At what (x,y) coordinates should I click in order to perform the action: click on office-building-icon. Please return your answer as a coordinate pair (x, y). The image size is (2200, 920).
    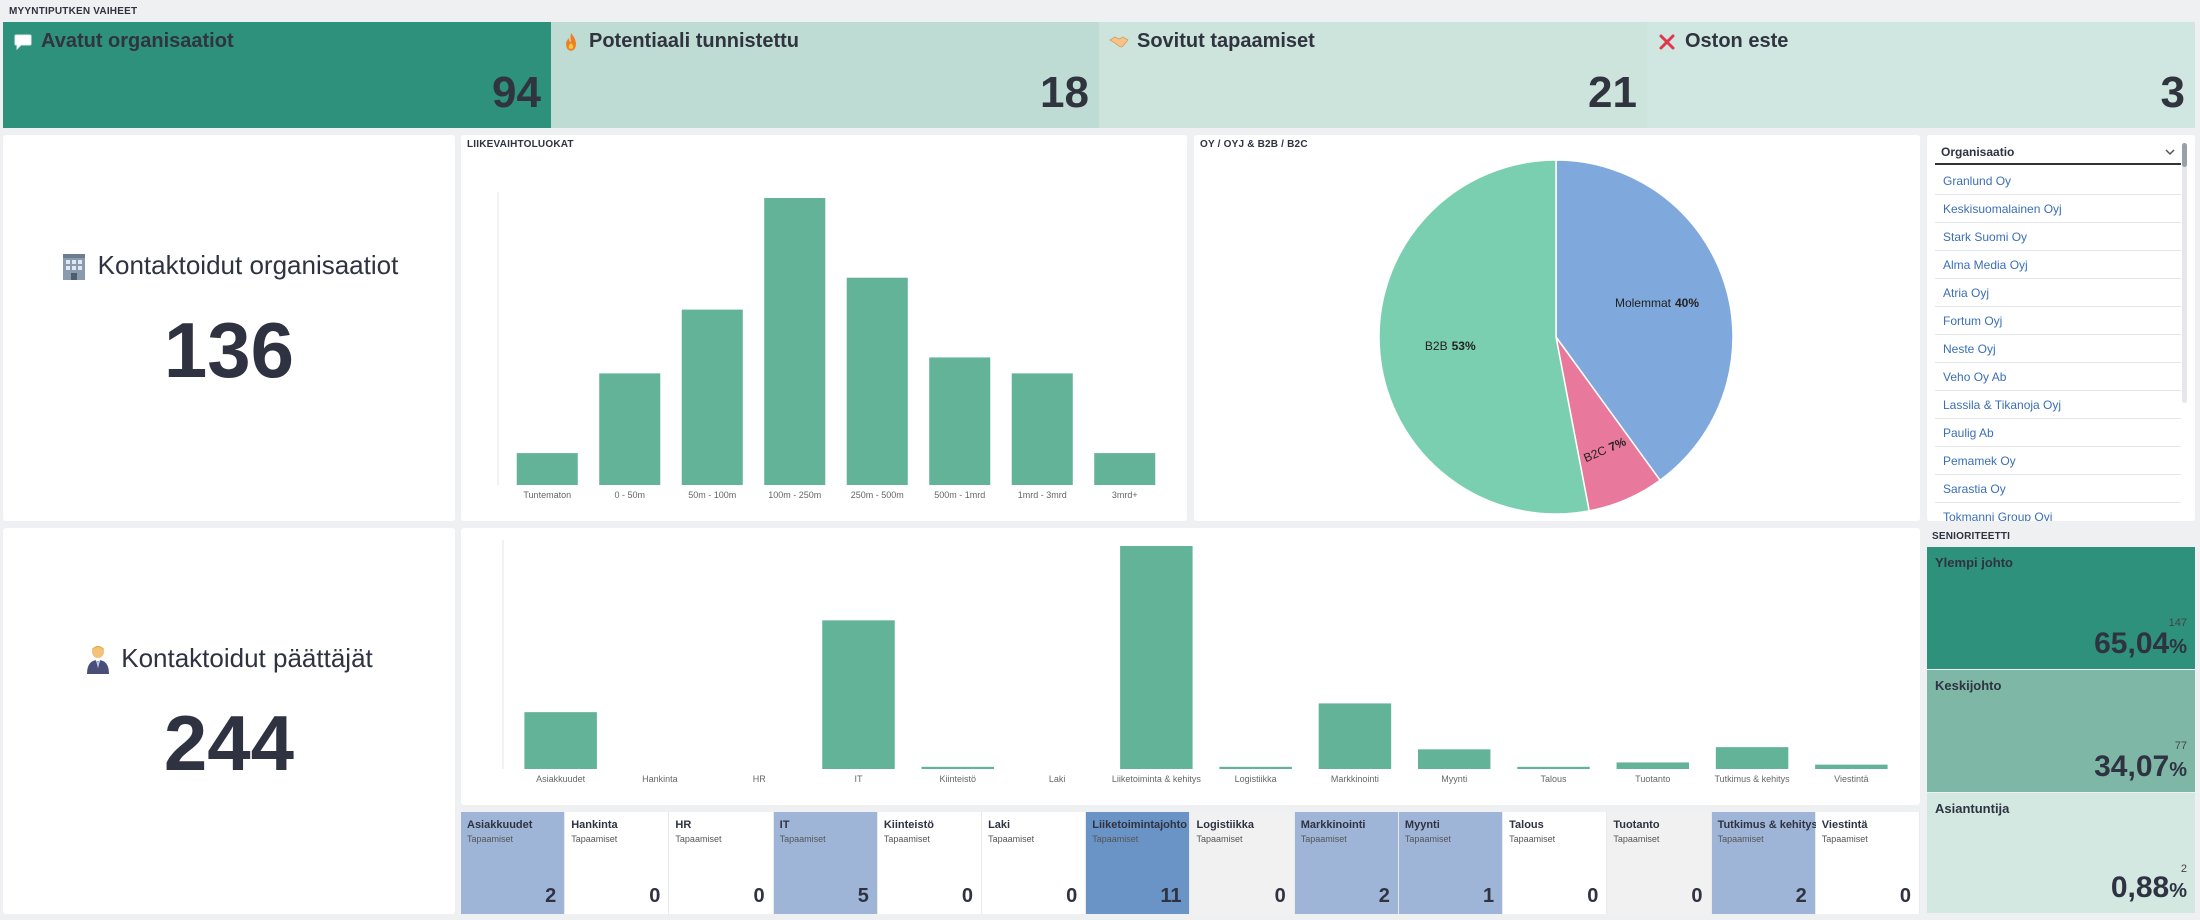
    Looking at the image, I should click on (73, 266).